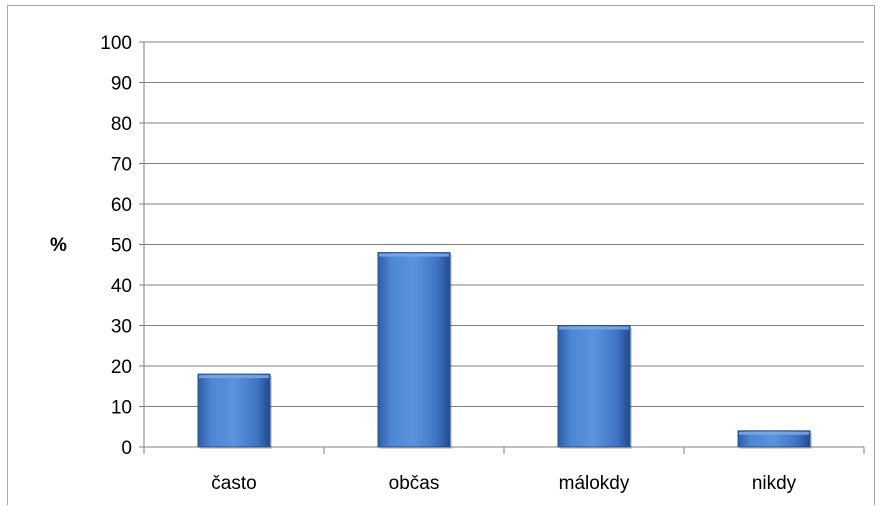  Describe the element at coordinates (121, 367) in the screenshot. I see `y-tick-label: 20` at that location.